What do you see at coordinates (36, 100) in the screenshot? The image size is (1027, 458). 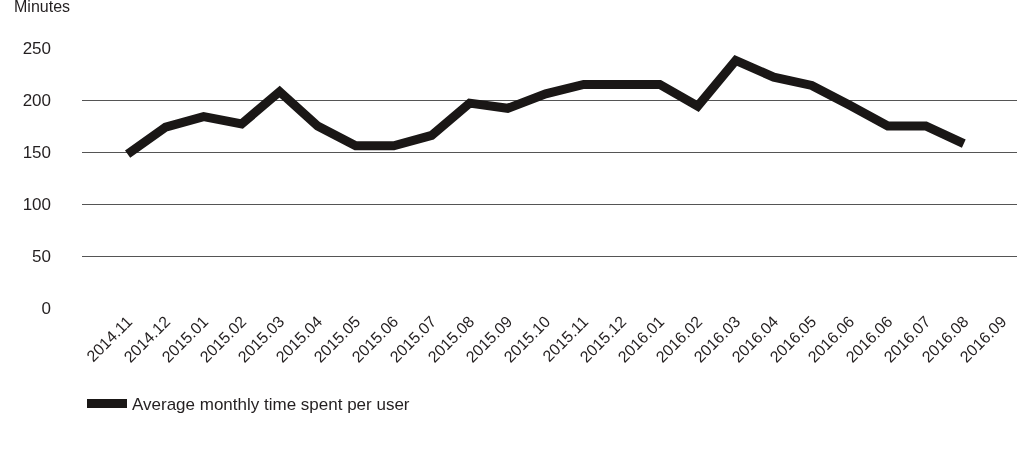 I see `y-tick-label: 200` at bounding box center [36, 100].